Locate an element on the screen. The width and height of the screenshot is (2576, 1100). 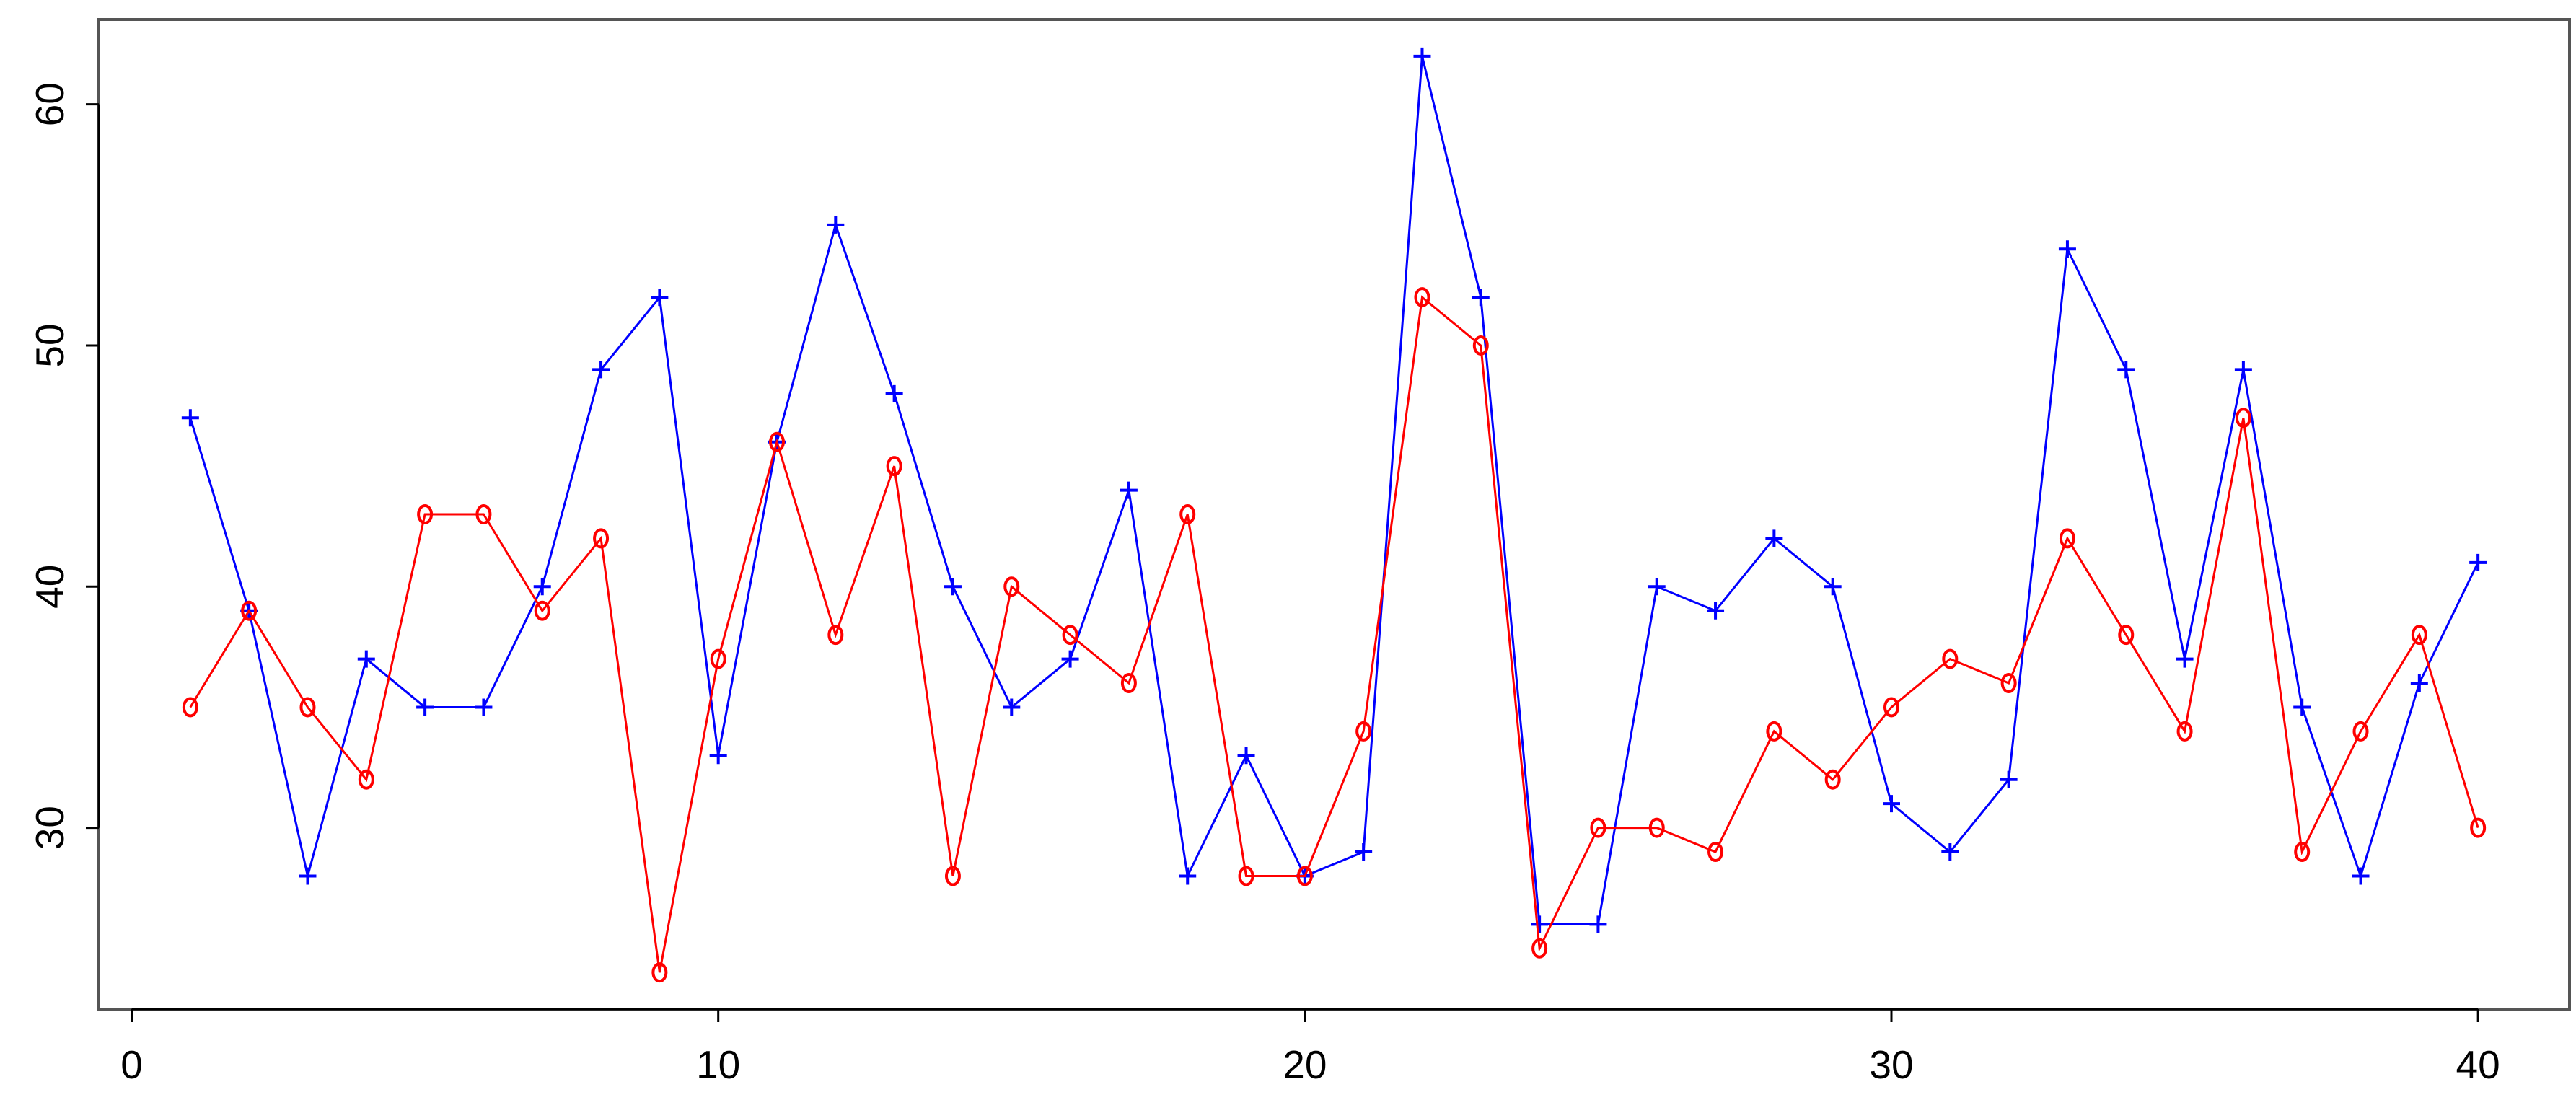
x-tick-label: 40 is located at coordinates (2478, 1064).